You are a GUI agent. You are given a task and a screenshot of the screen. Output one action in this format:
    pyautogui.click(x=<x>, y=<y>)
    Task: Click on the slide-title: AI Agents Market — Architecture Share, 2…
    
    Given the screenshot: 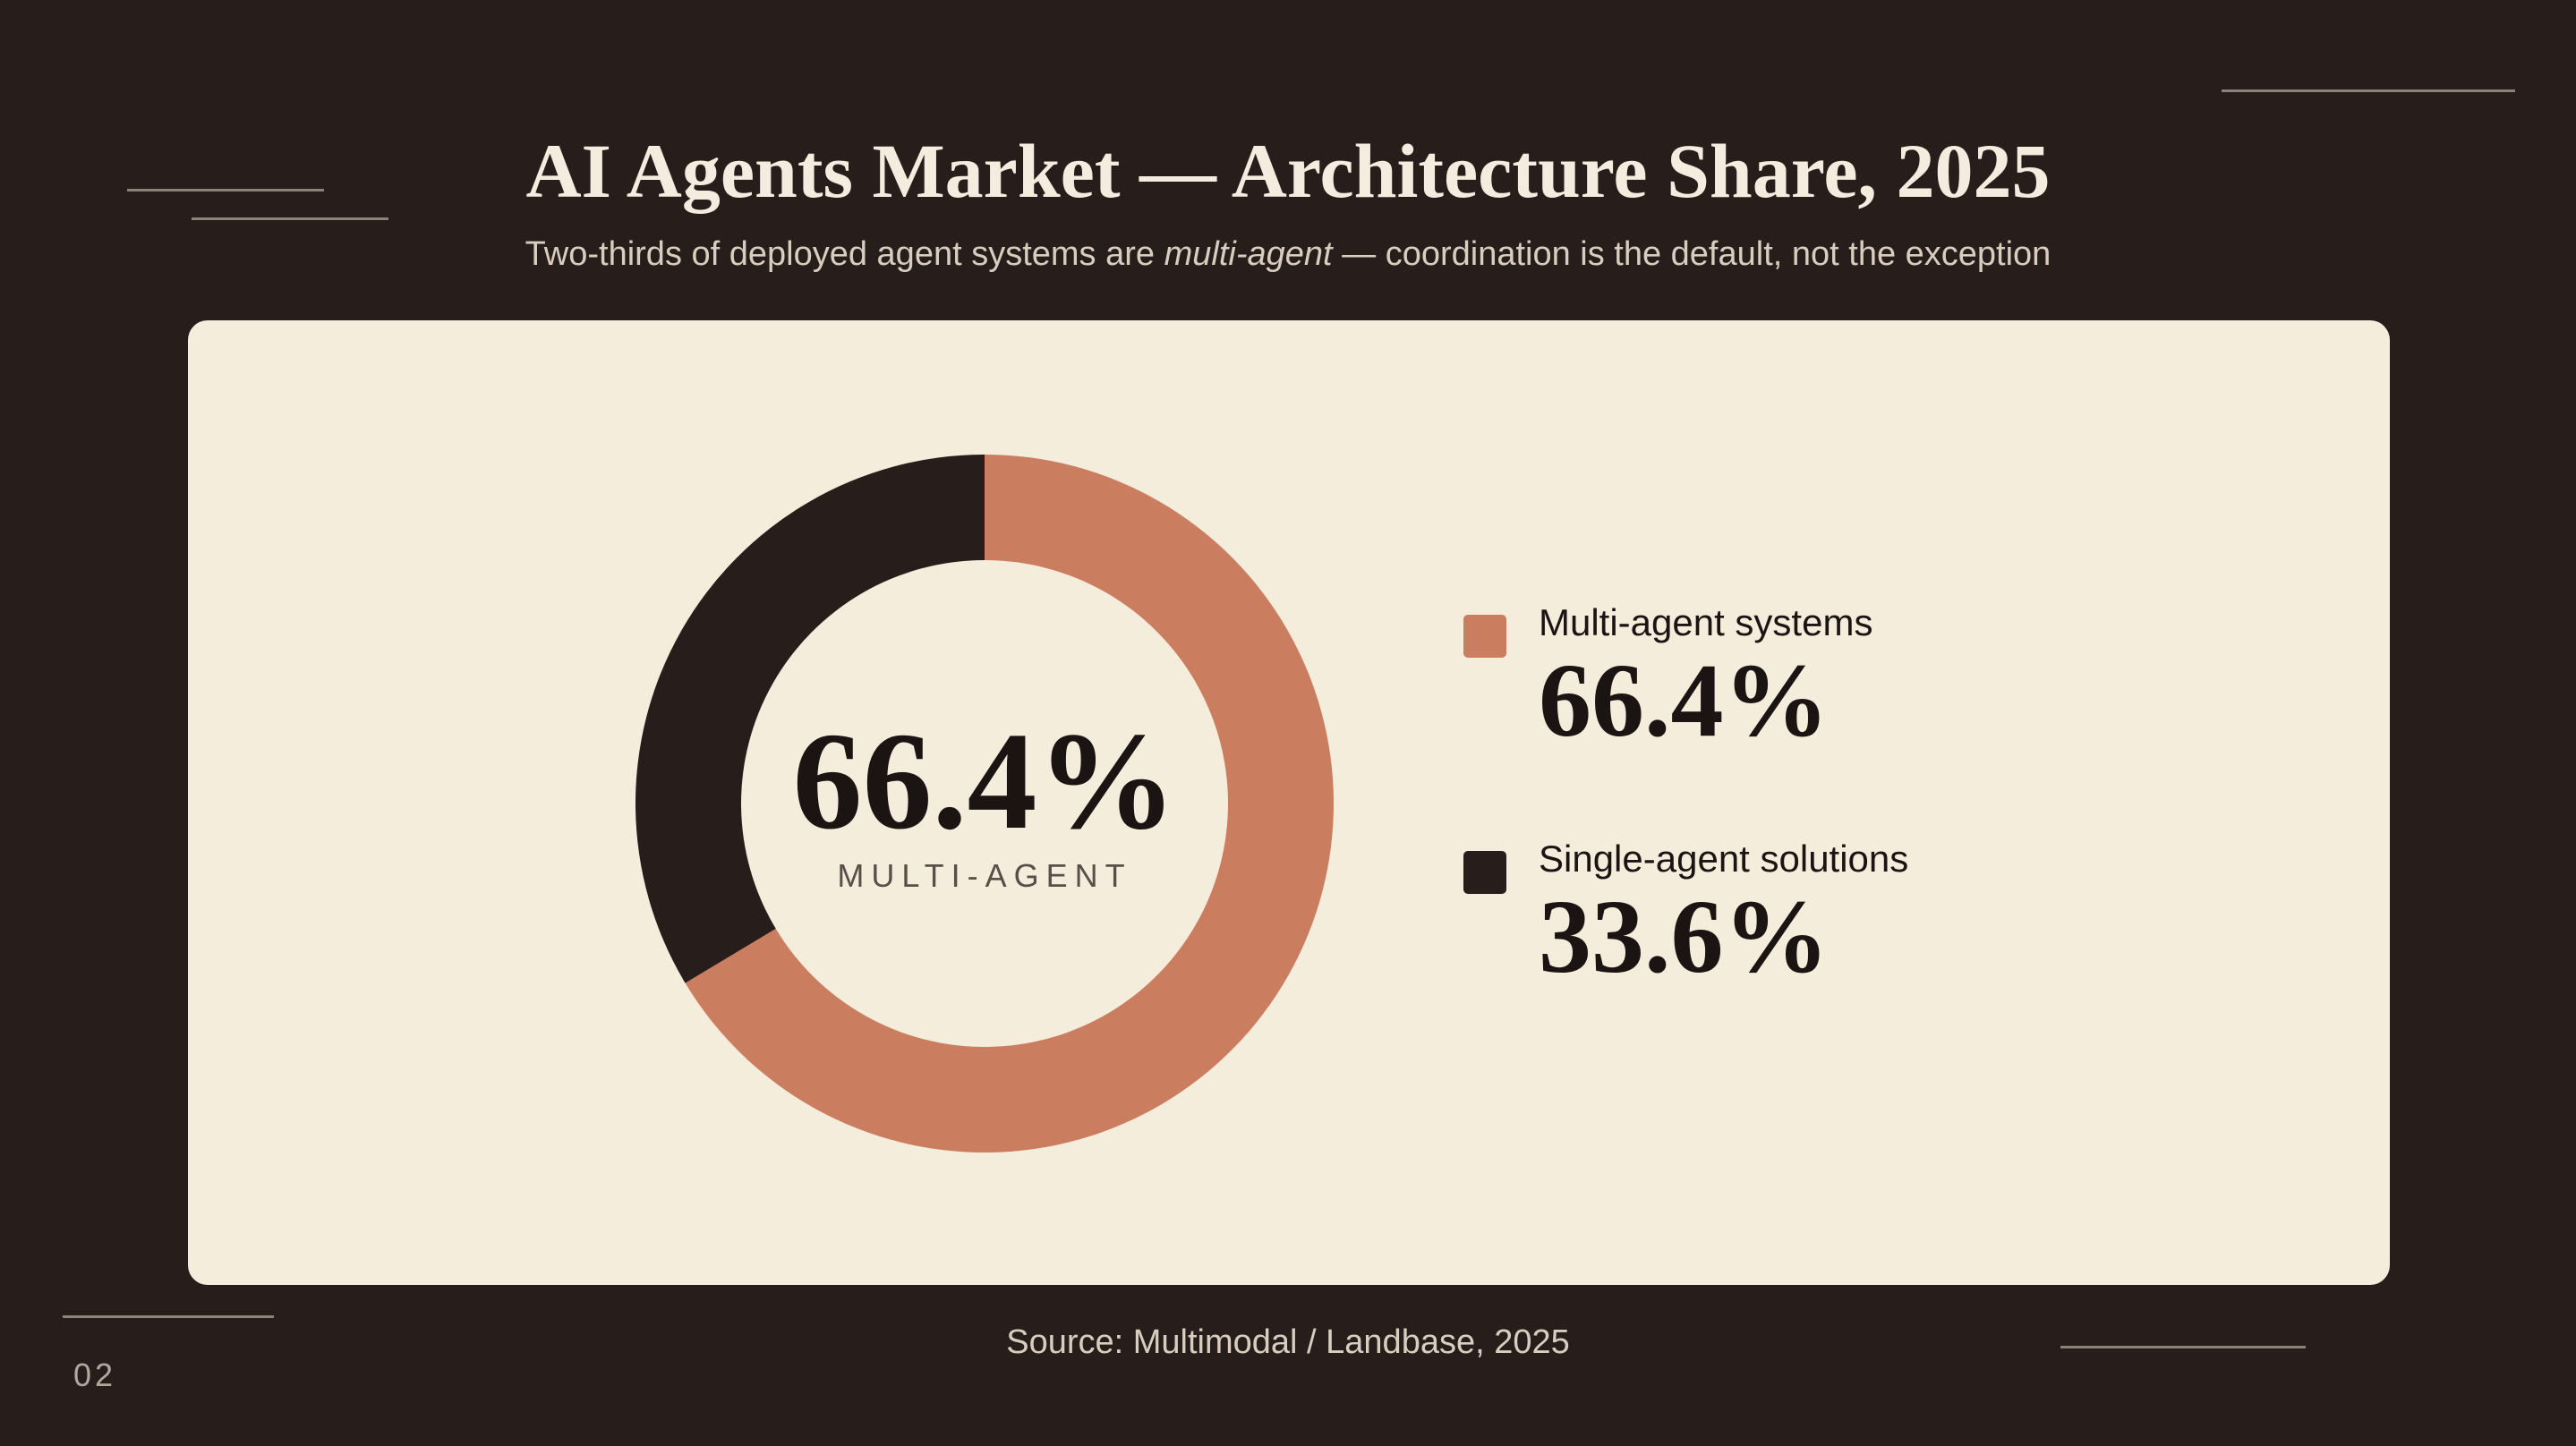 What is the action you would take?
    pyautogui.click(x=1288, y=171)
    